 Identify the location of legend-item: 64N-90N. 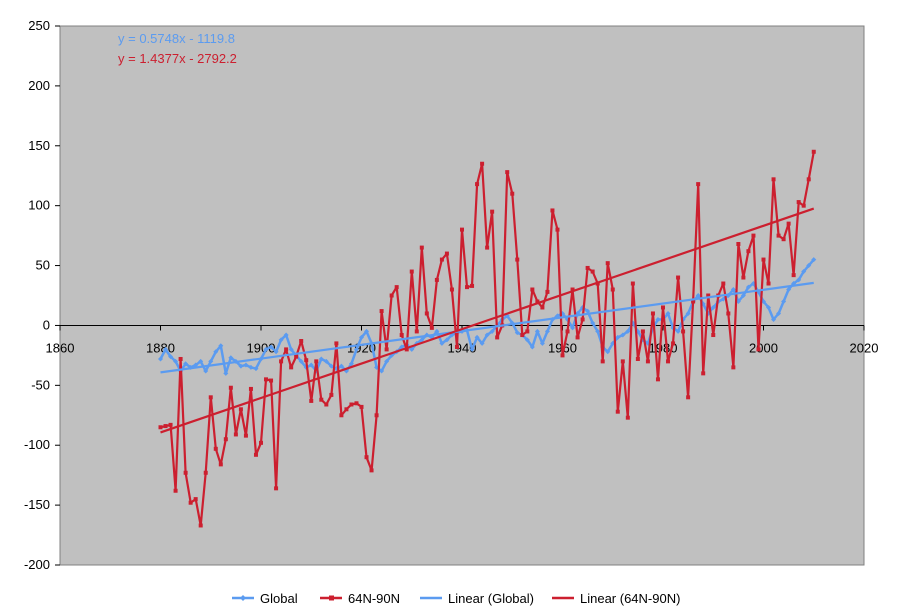
(360, 598).